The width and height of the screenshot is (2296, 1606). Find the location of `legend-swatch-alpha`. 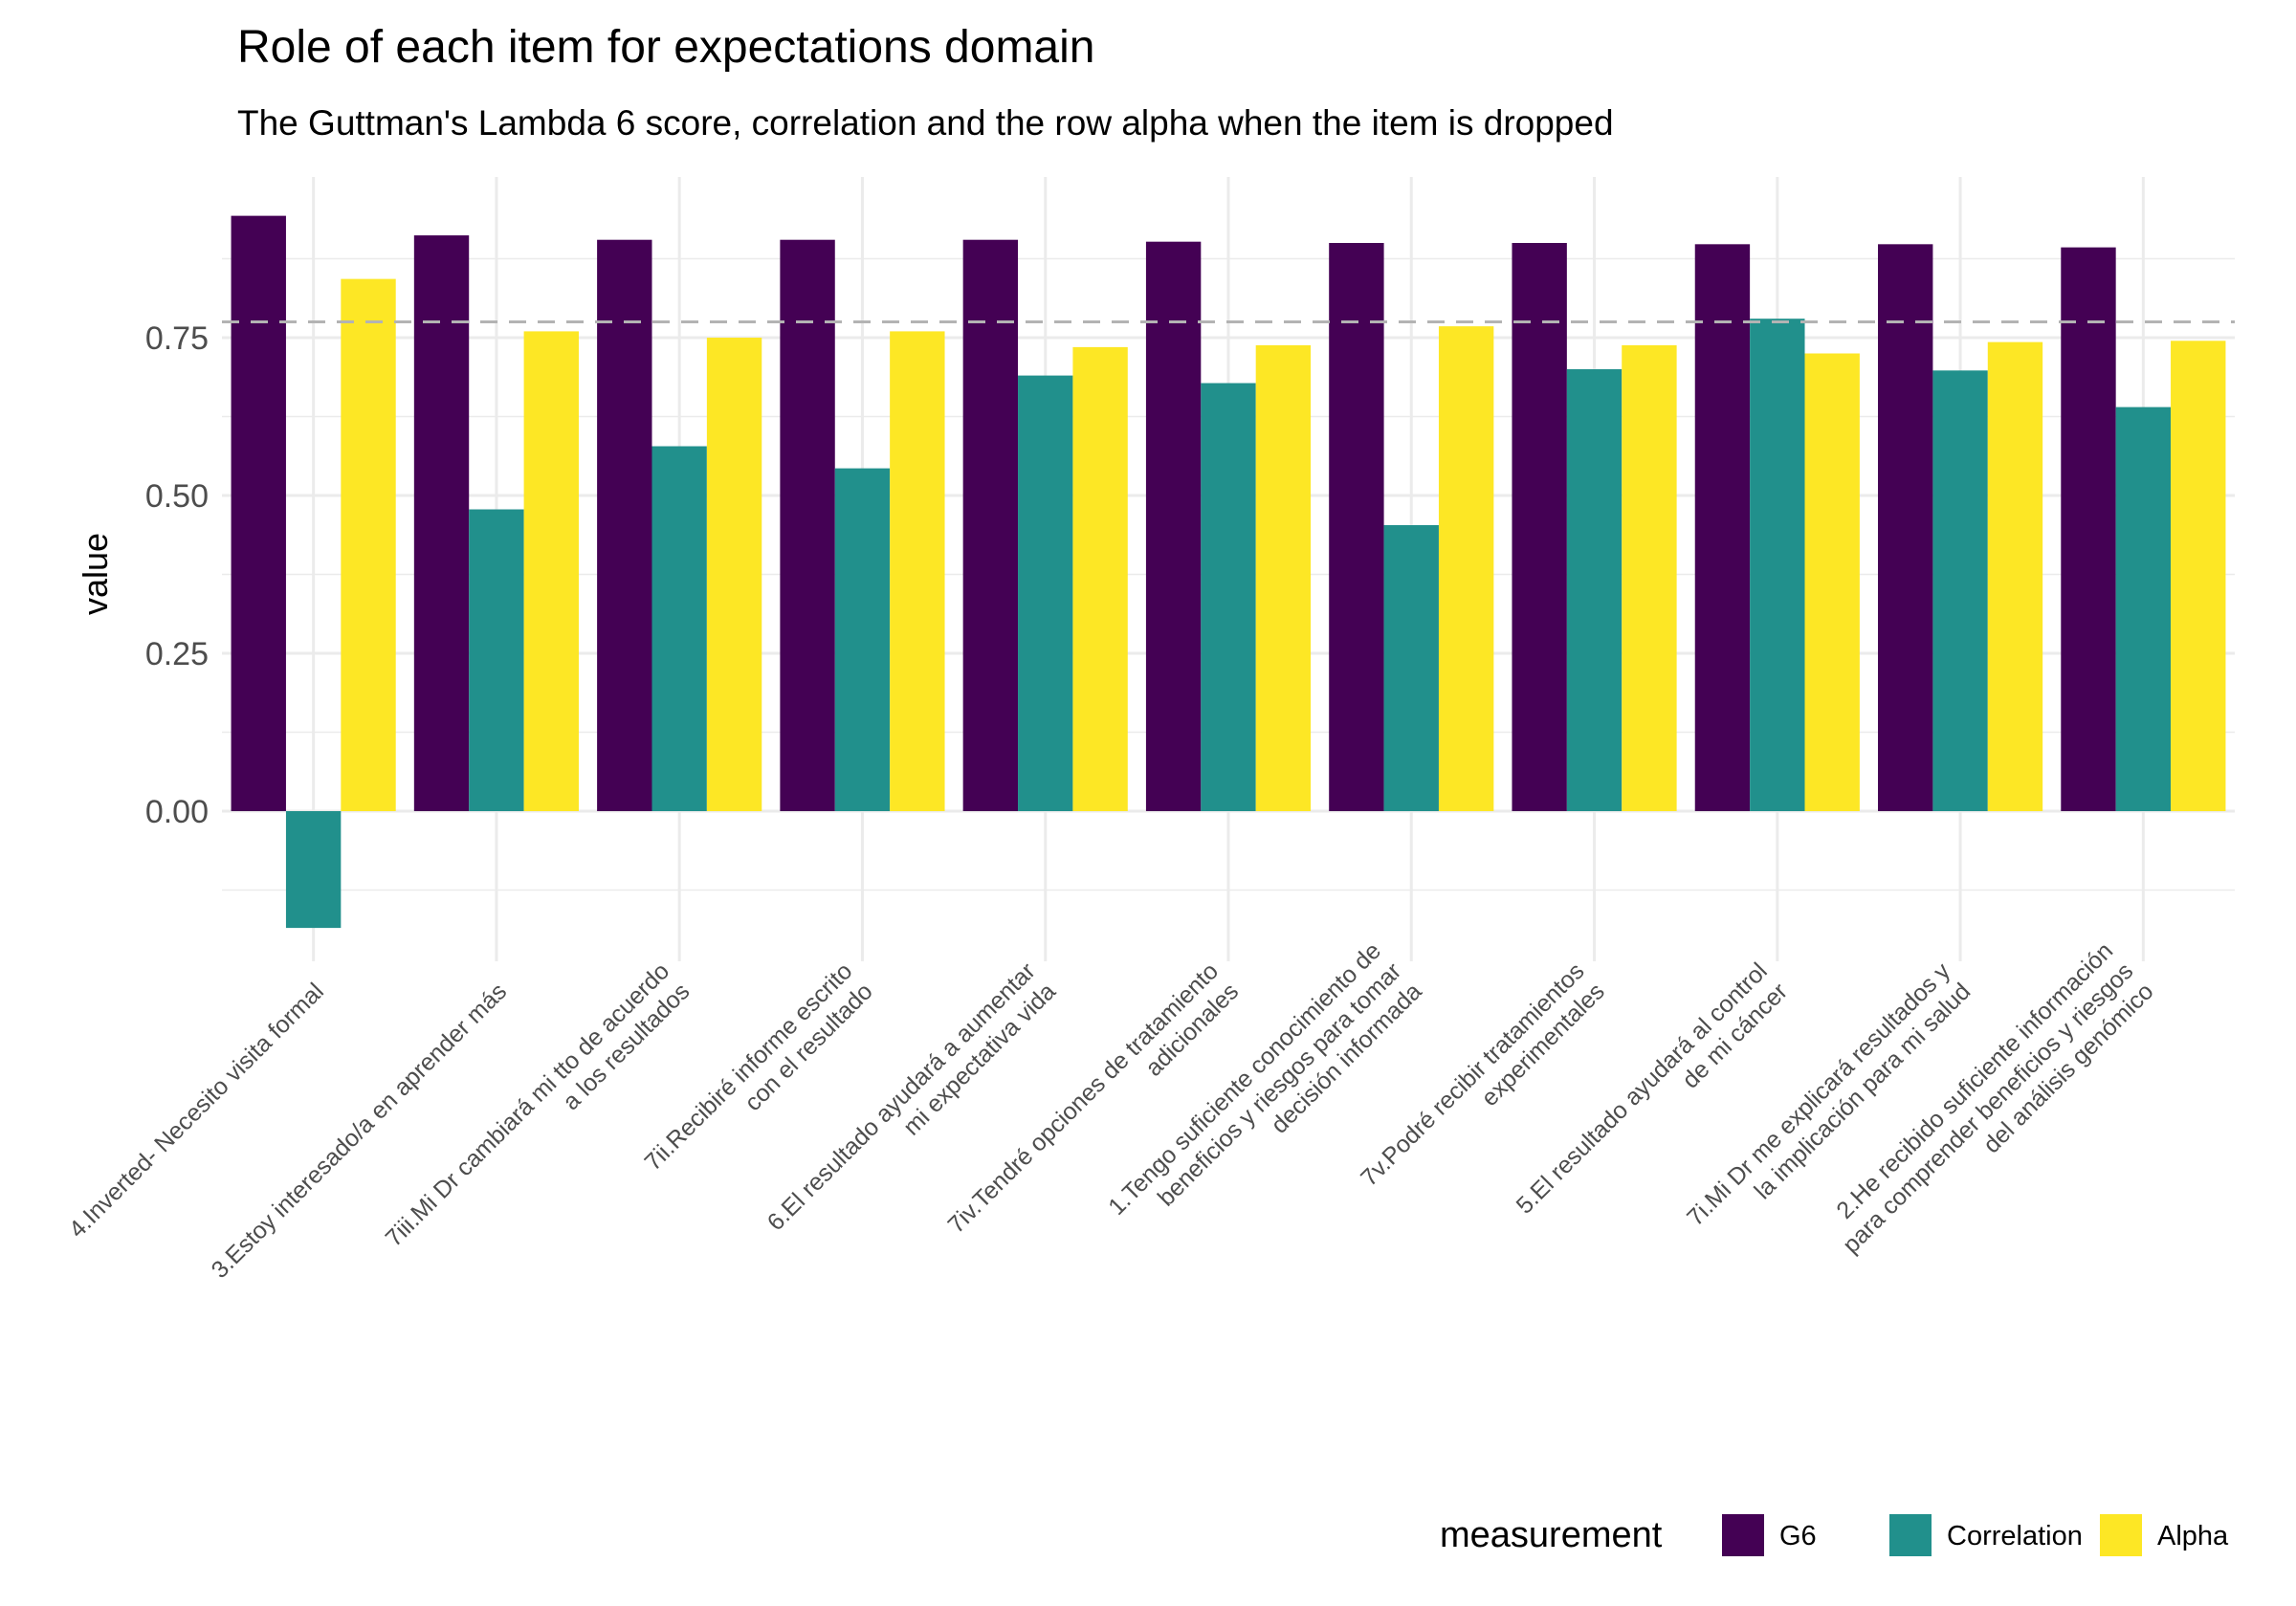

legend-swatch-alpha is located at coordinates (2121, 1535).